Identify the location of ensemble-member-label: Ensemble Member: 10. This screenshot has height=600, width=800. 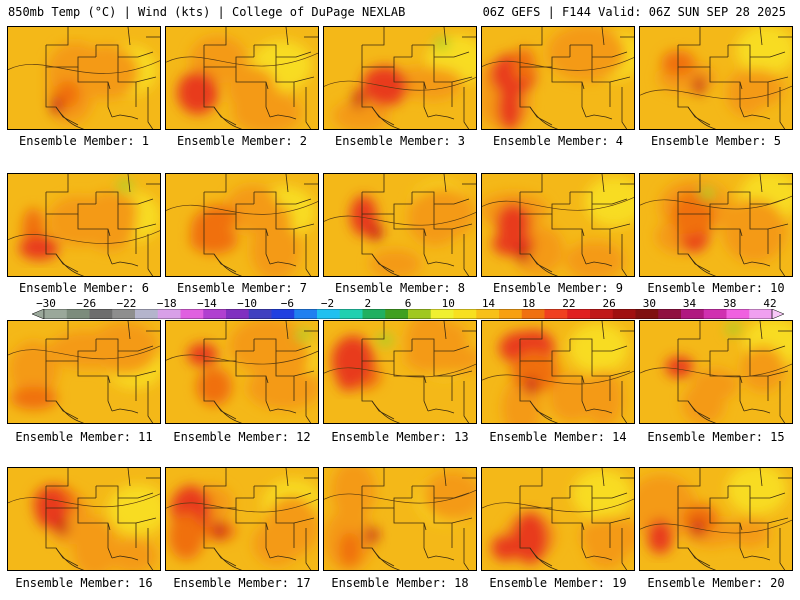
(716, 288).